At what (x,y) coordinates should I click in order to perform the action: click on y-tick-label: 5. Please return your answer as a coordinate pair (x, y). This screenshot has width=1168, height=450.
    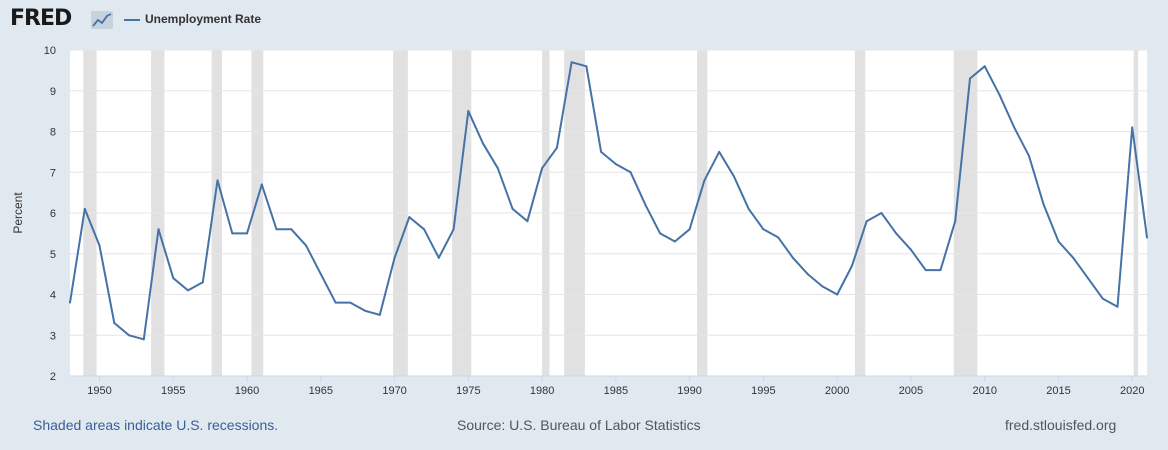
    Looking at the image, I should click on (53, 255).